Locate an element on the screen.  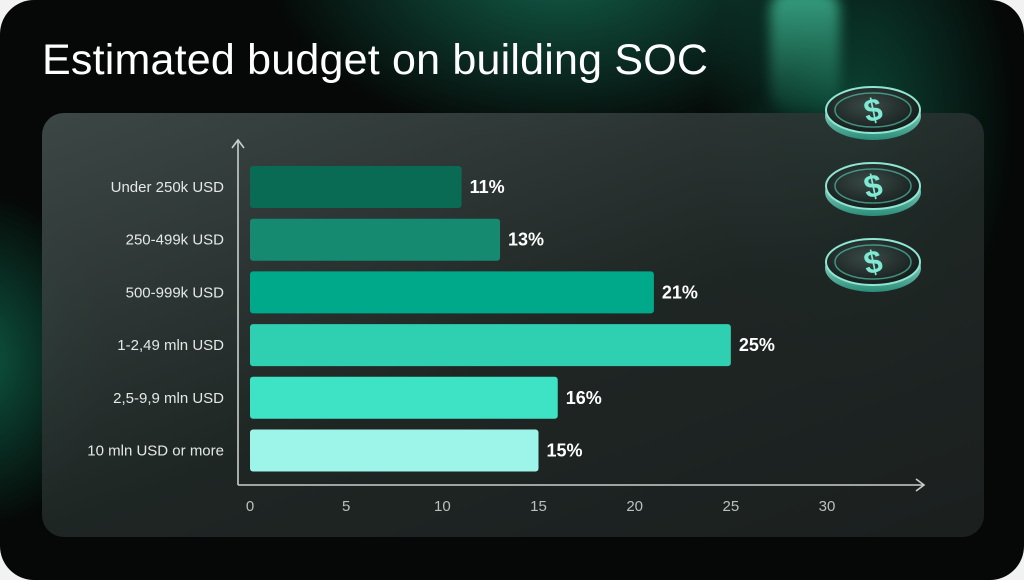
data-label: 11% is located at coordinates (487, 187).